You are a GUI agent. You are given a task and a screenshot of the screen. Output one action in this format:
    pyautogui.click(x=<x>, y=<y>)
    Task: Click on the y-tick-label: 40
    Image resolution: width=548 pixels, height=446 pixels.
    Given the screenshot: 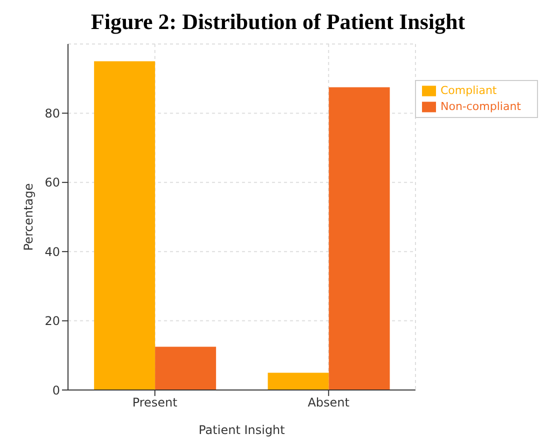 What is the action you would take?
    pyautogui.click(x=52, y=251)
    